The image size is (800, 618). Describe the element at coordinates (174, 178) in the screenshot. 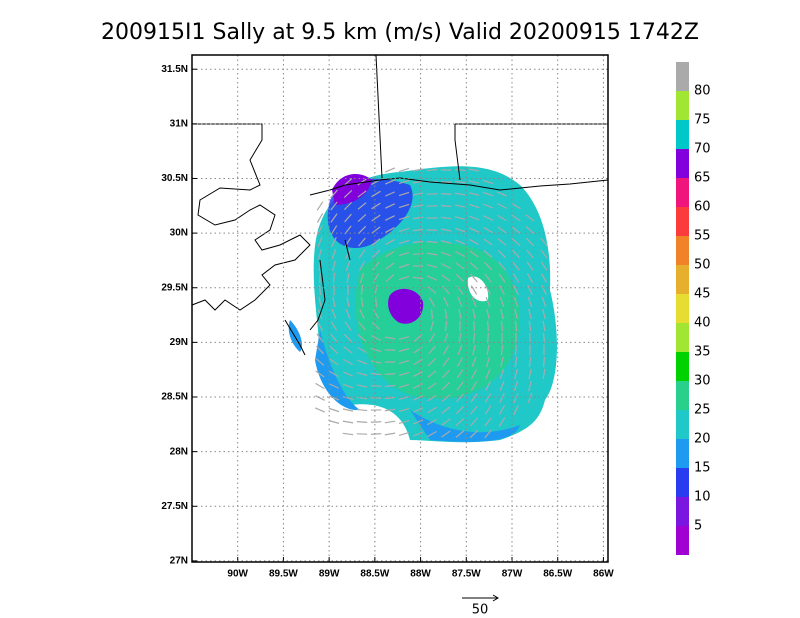

I see `y-tick-label: 30.5N` at that location.